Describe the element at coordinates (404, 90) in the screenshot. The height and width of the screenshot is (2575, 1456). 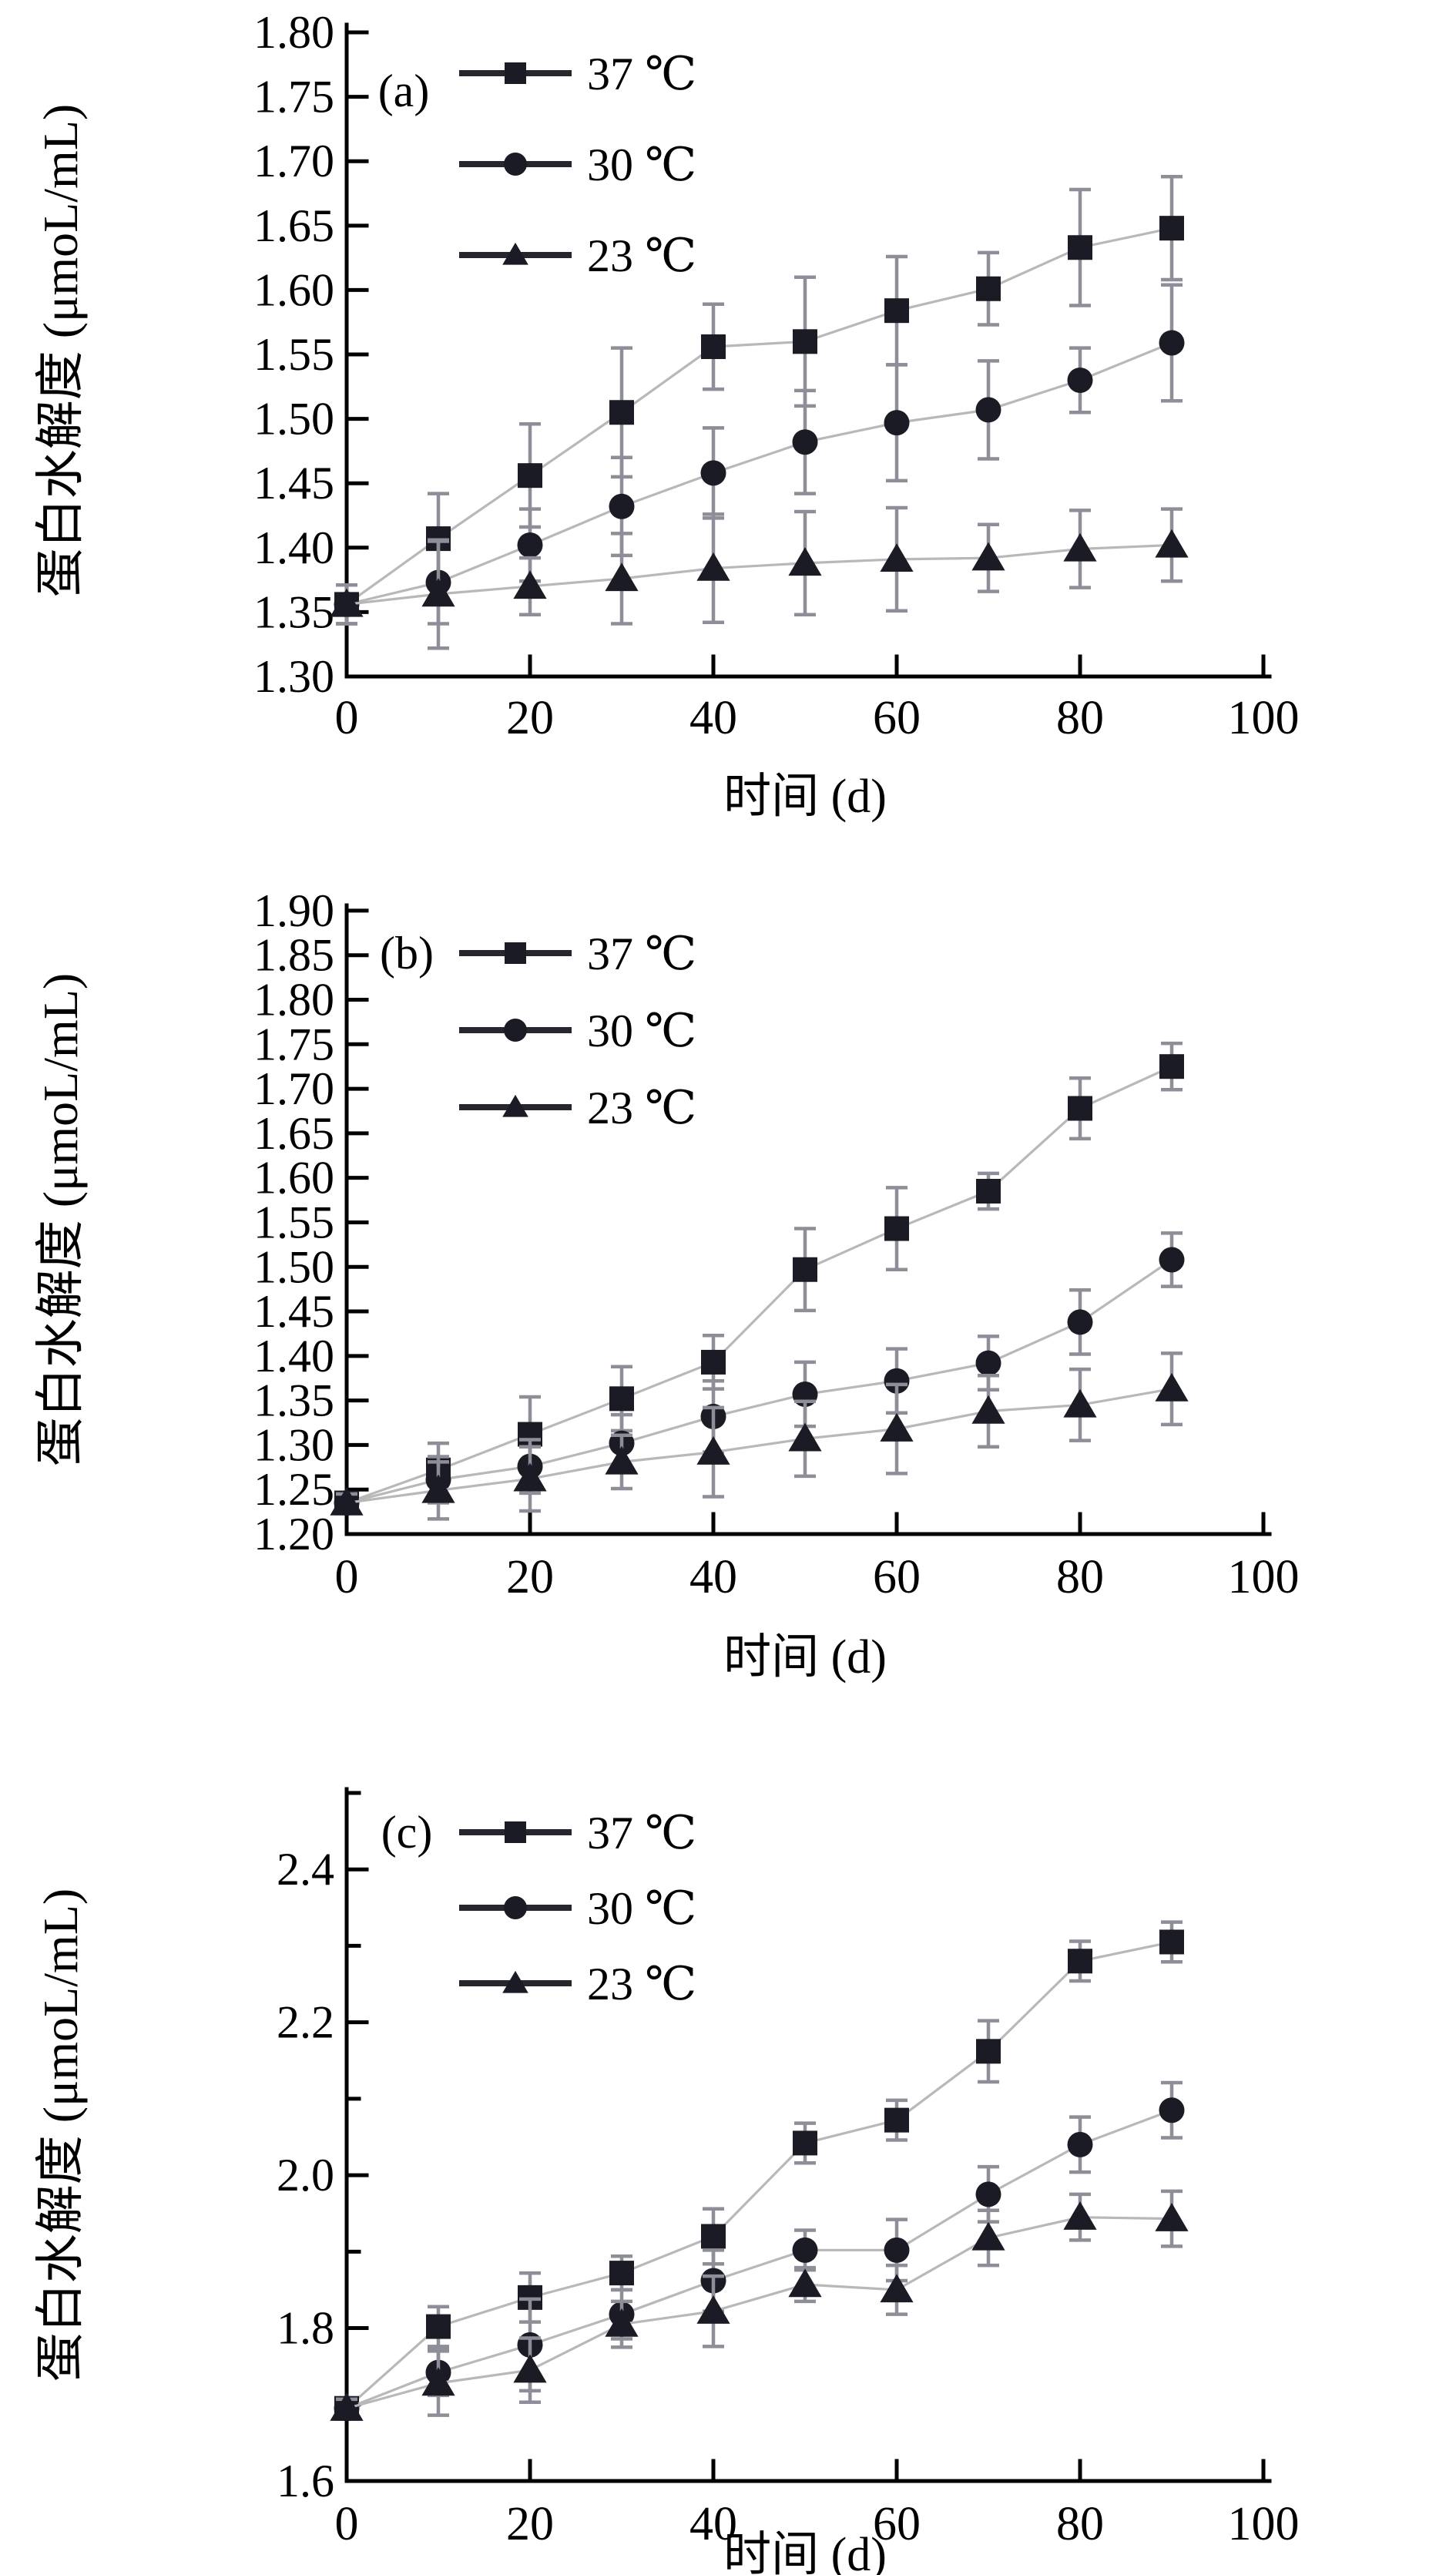
I see `panel-label: (a)` at that location.